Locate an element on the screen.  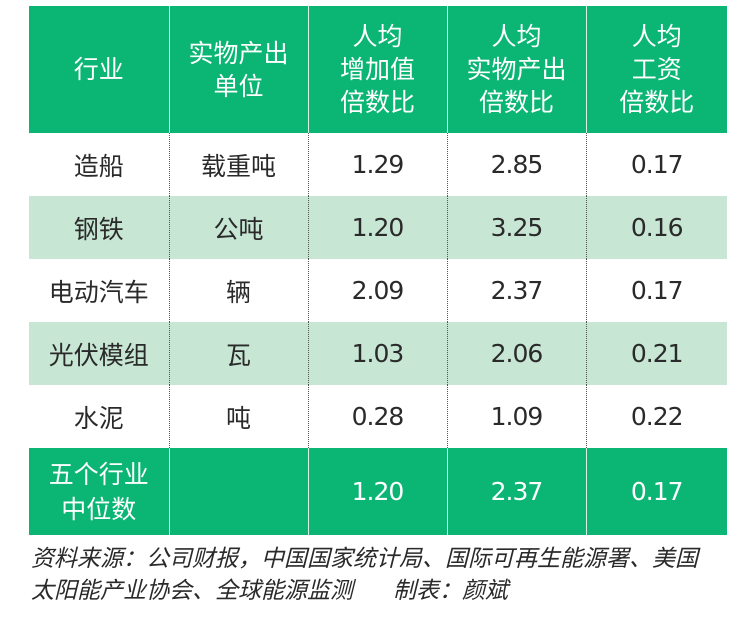
cell-physical-output: 3.25 is located at coordinates (516, 227).